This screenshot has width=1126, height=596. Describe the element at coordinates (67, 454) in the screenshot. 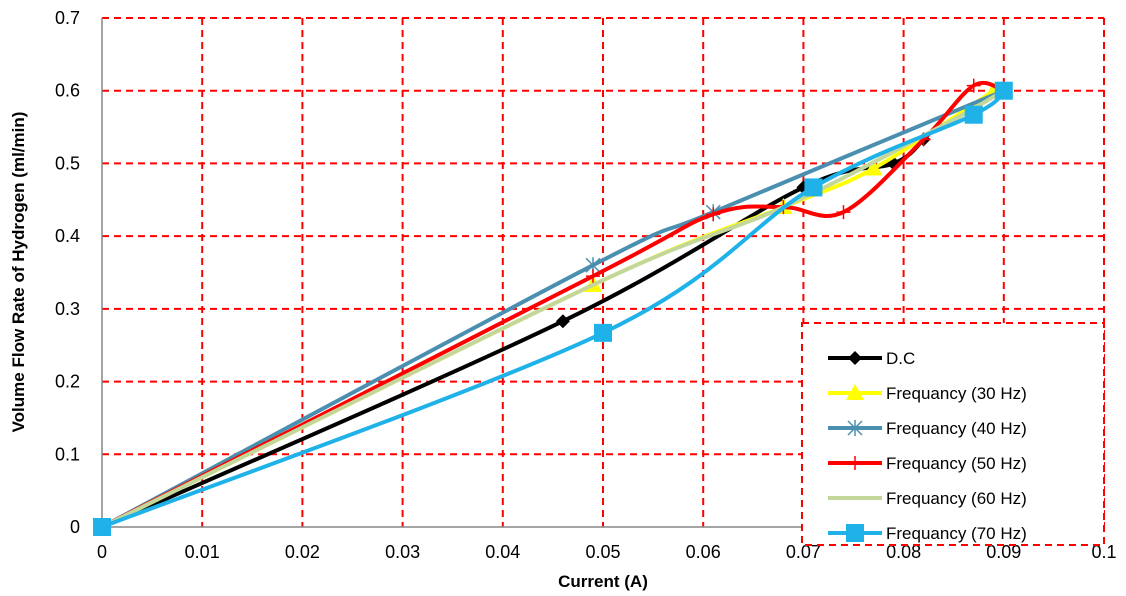

I see `y-tick-label: 0.1` at that location.